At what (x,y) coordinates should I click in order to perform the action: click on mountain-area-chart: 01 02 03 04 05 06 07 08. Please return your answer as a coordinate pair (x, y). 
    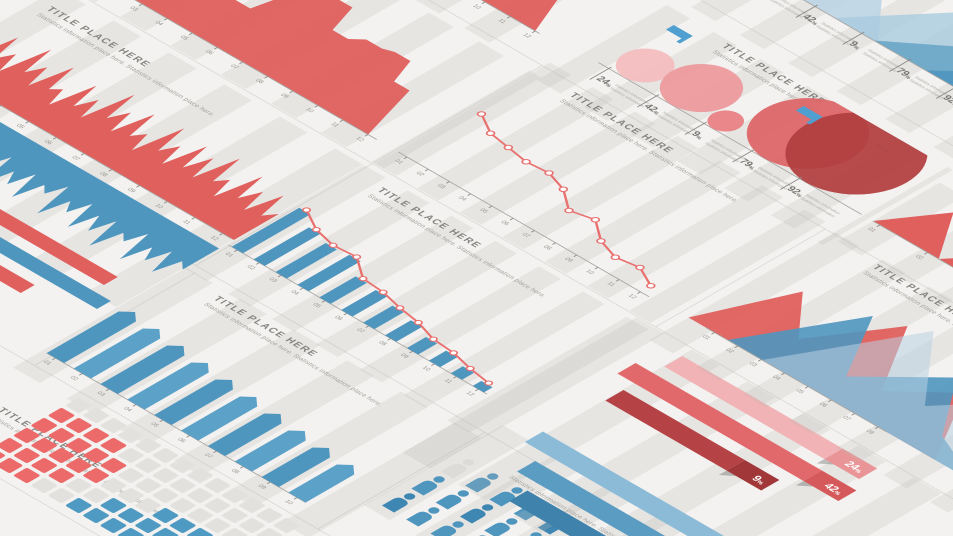
    Looking at the image, I should click on (820, 361).